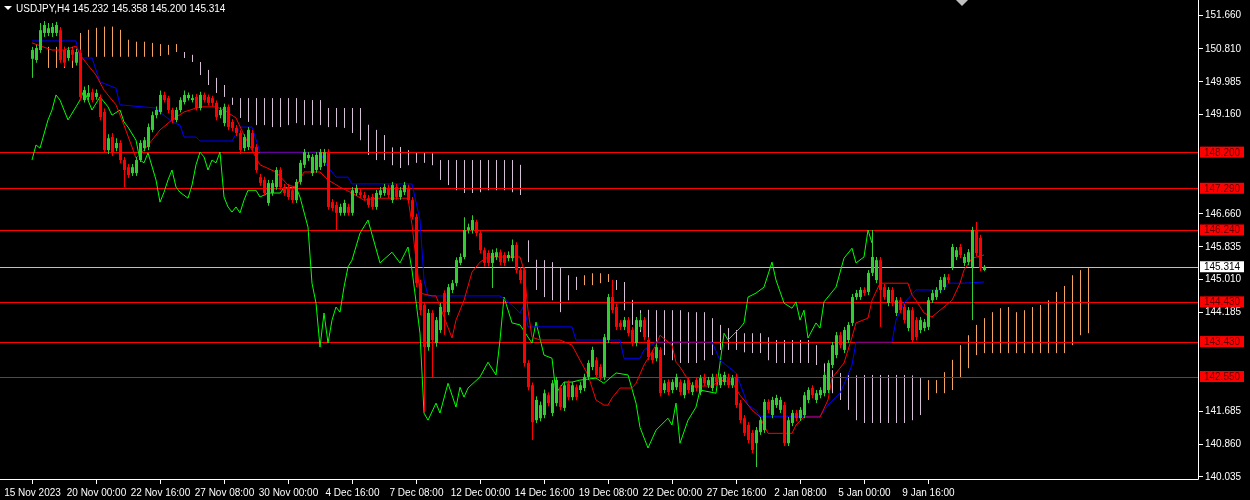 This screenshot has height=500, width=1250. I want to click on x-tick-label: 4 Dec 16:00, so click(352, 492).